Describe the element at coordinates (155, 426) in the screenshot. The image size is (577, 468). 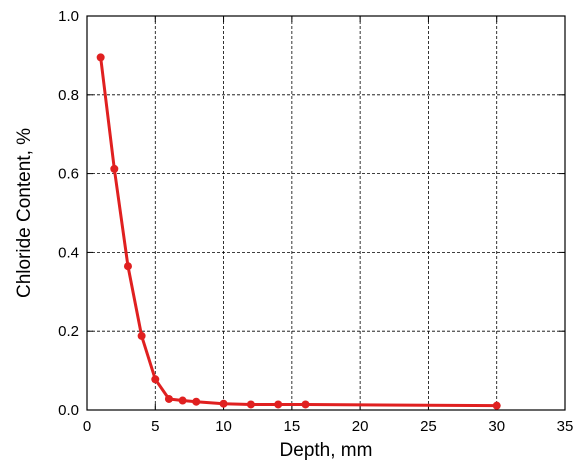
I see `x-tick-label: 5` at that location.